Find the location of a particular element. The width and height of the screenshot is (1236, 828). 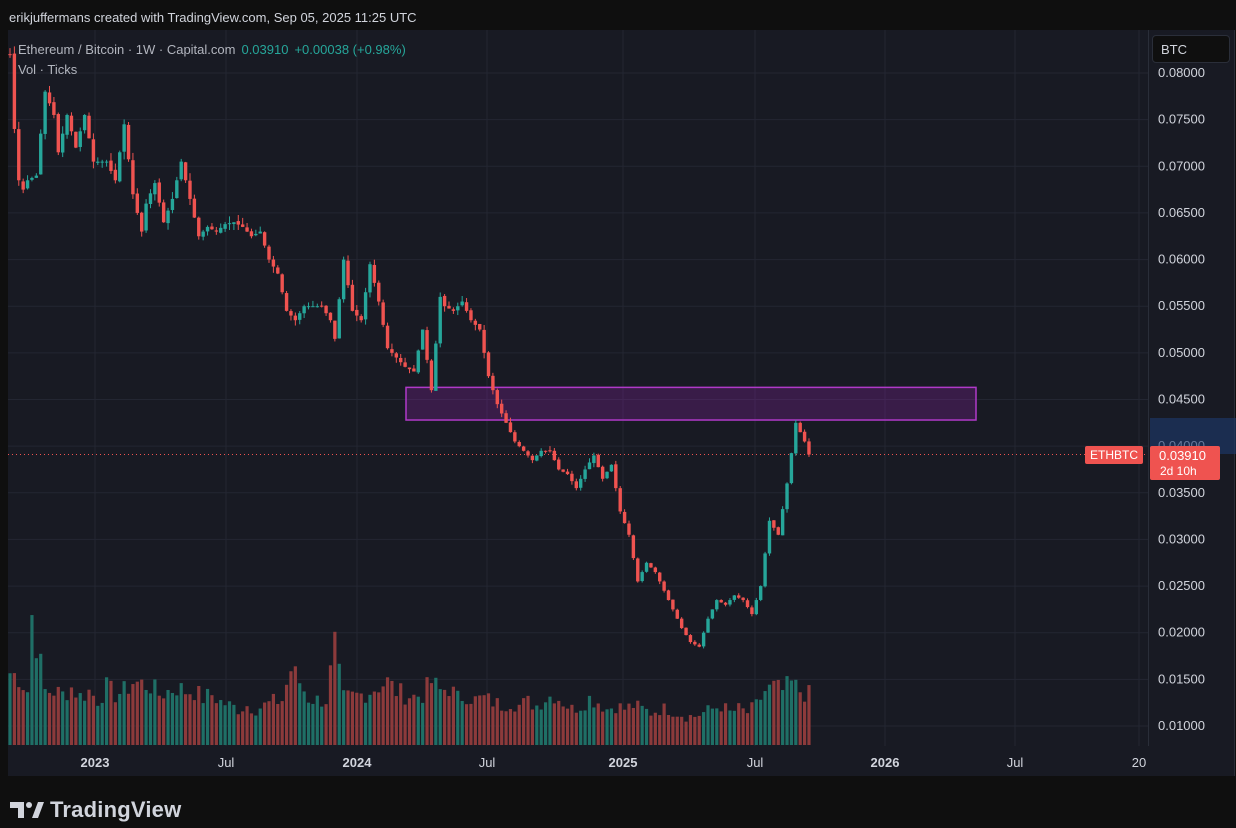

price-axis-divider is located at coordinates (1148, 388).